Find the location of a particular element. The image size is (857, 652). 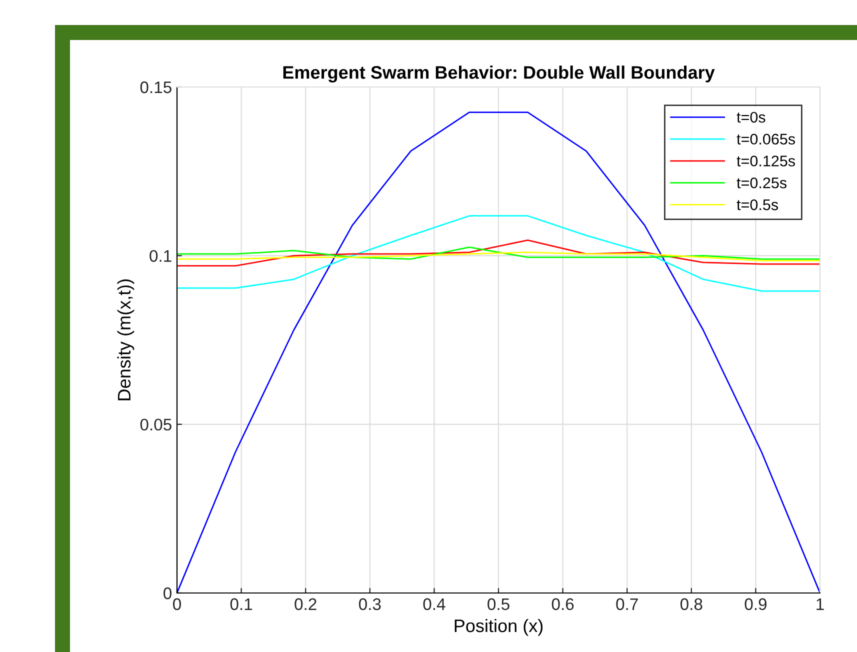

x-tick-label: 0.3 is located at coordinates (369, 604).